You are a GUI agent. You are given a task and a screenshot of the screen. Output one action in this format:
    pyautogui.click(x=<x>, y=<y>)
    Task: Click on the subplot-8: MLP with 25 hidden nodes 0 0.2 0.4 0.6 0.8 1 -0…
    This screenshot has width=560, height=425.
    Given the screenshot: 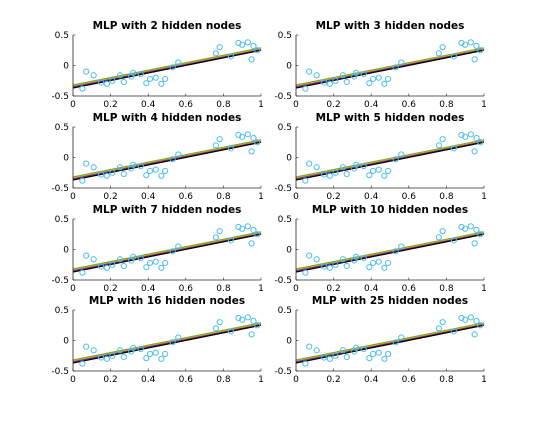 What is the action you would take?
    pyautogui.click(x=380, y=340)
    